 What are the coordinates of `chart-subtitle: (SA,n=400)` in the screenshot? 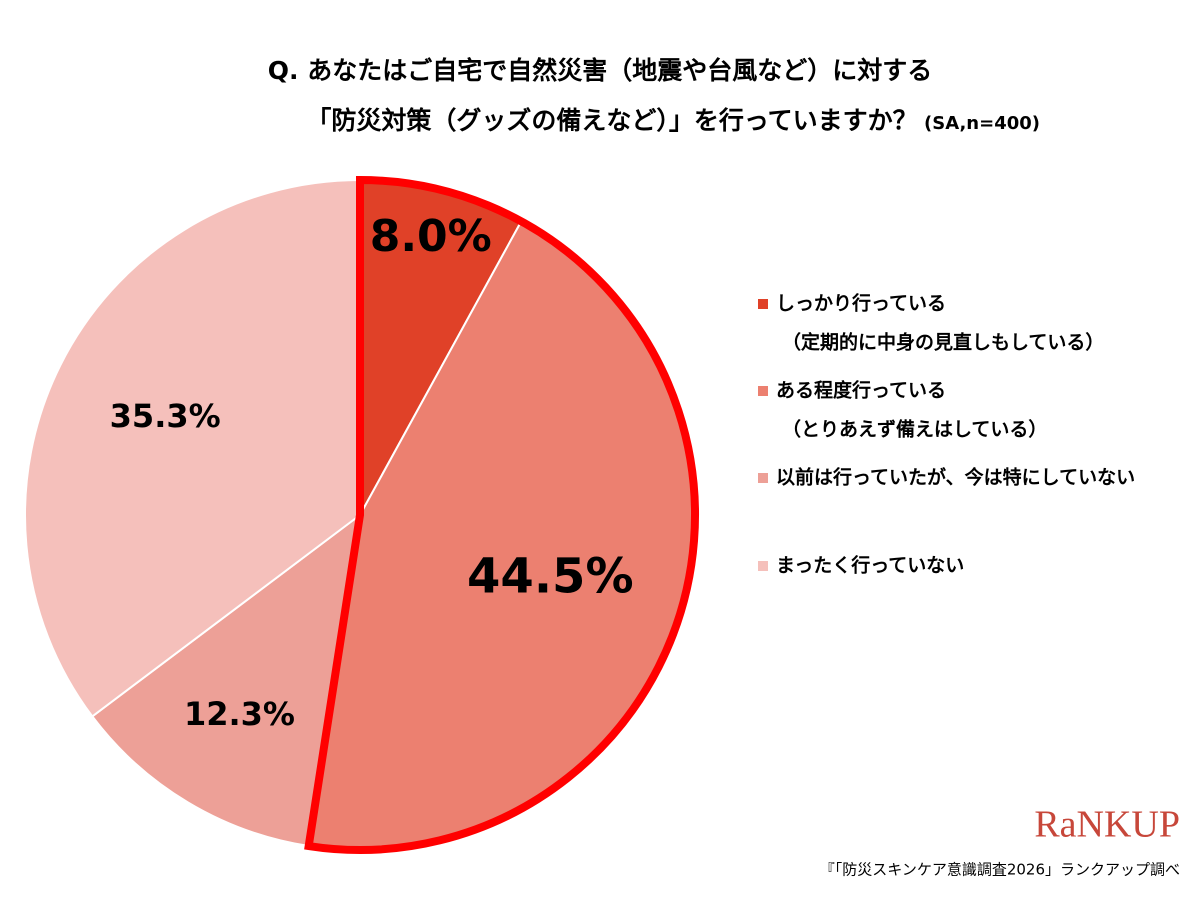 It's located at (982, 123).